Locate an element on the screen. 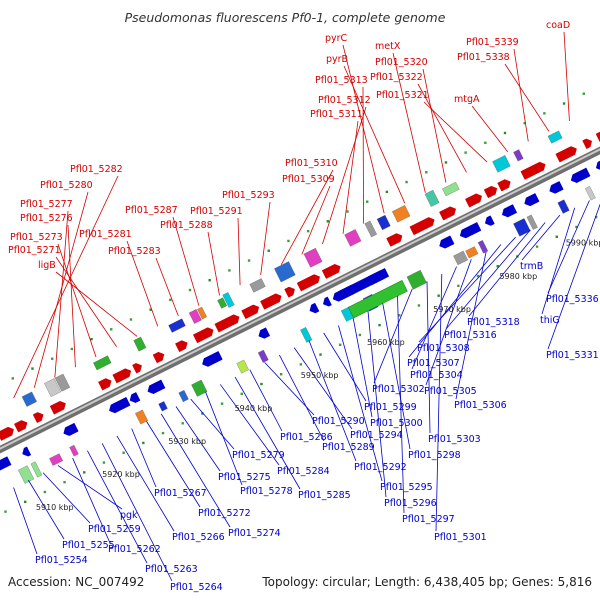 The image size is (600, 600). forward-gene-label: Pfl01_5281 is located at coordinates (105, 234).